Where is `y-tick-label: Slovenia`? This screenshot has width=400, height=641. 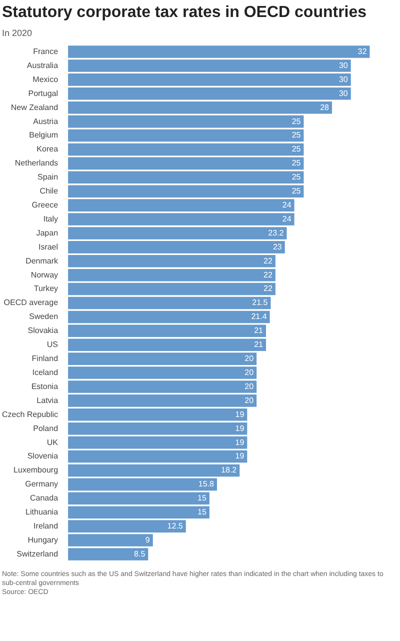 y-tick-label: Slovenia is located at coordinates (43, 456).